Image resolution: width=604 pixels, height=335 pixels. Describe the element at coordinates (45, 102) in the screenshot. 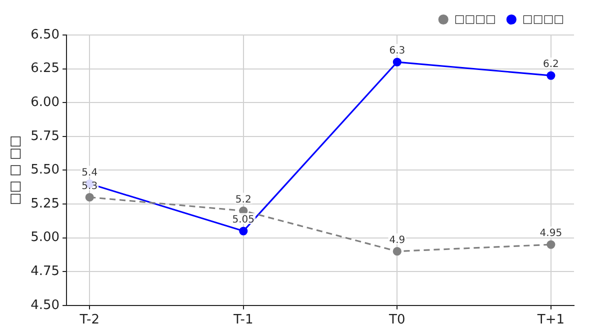

I see `y-tick-label: 6.00` at that location.